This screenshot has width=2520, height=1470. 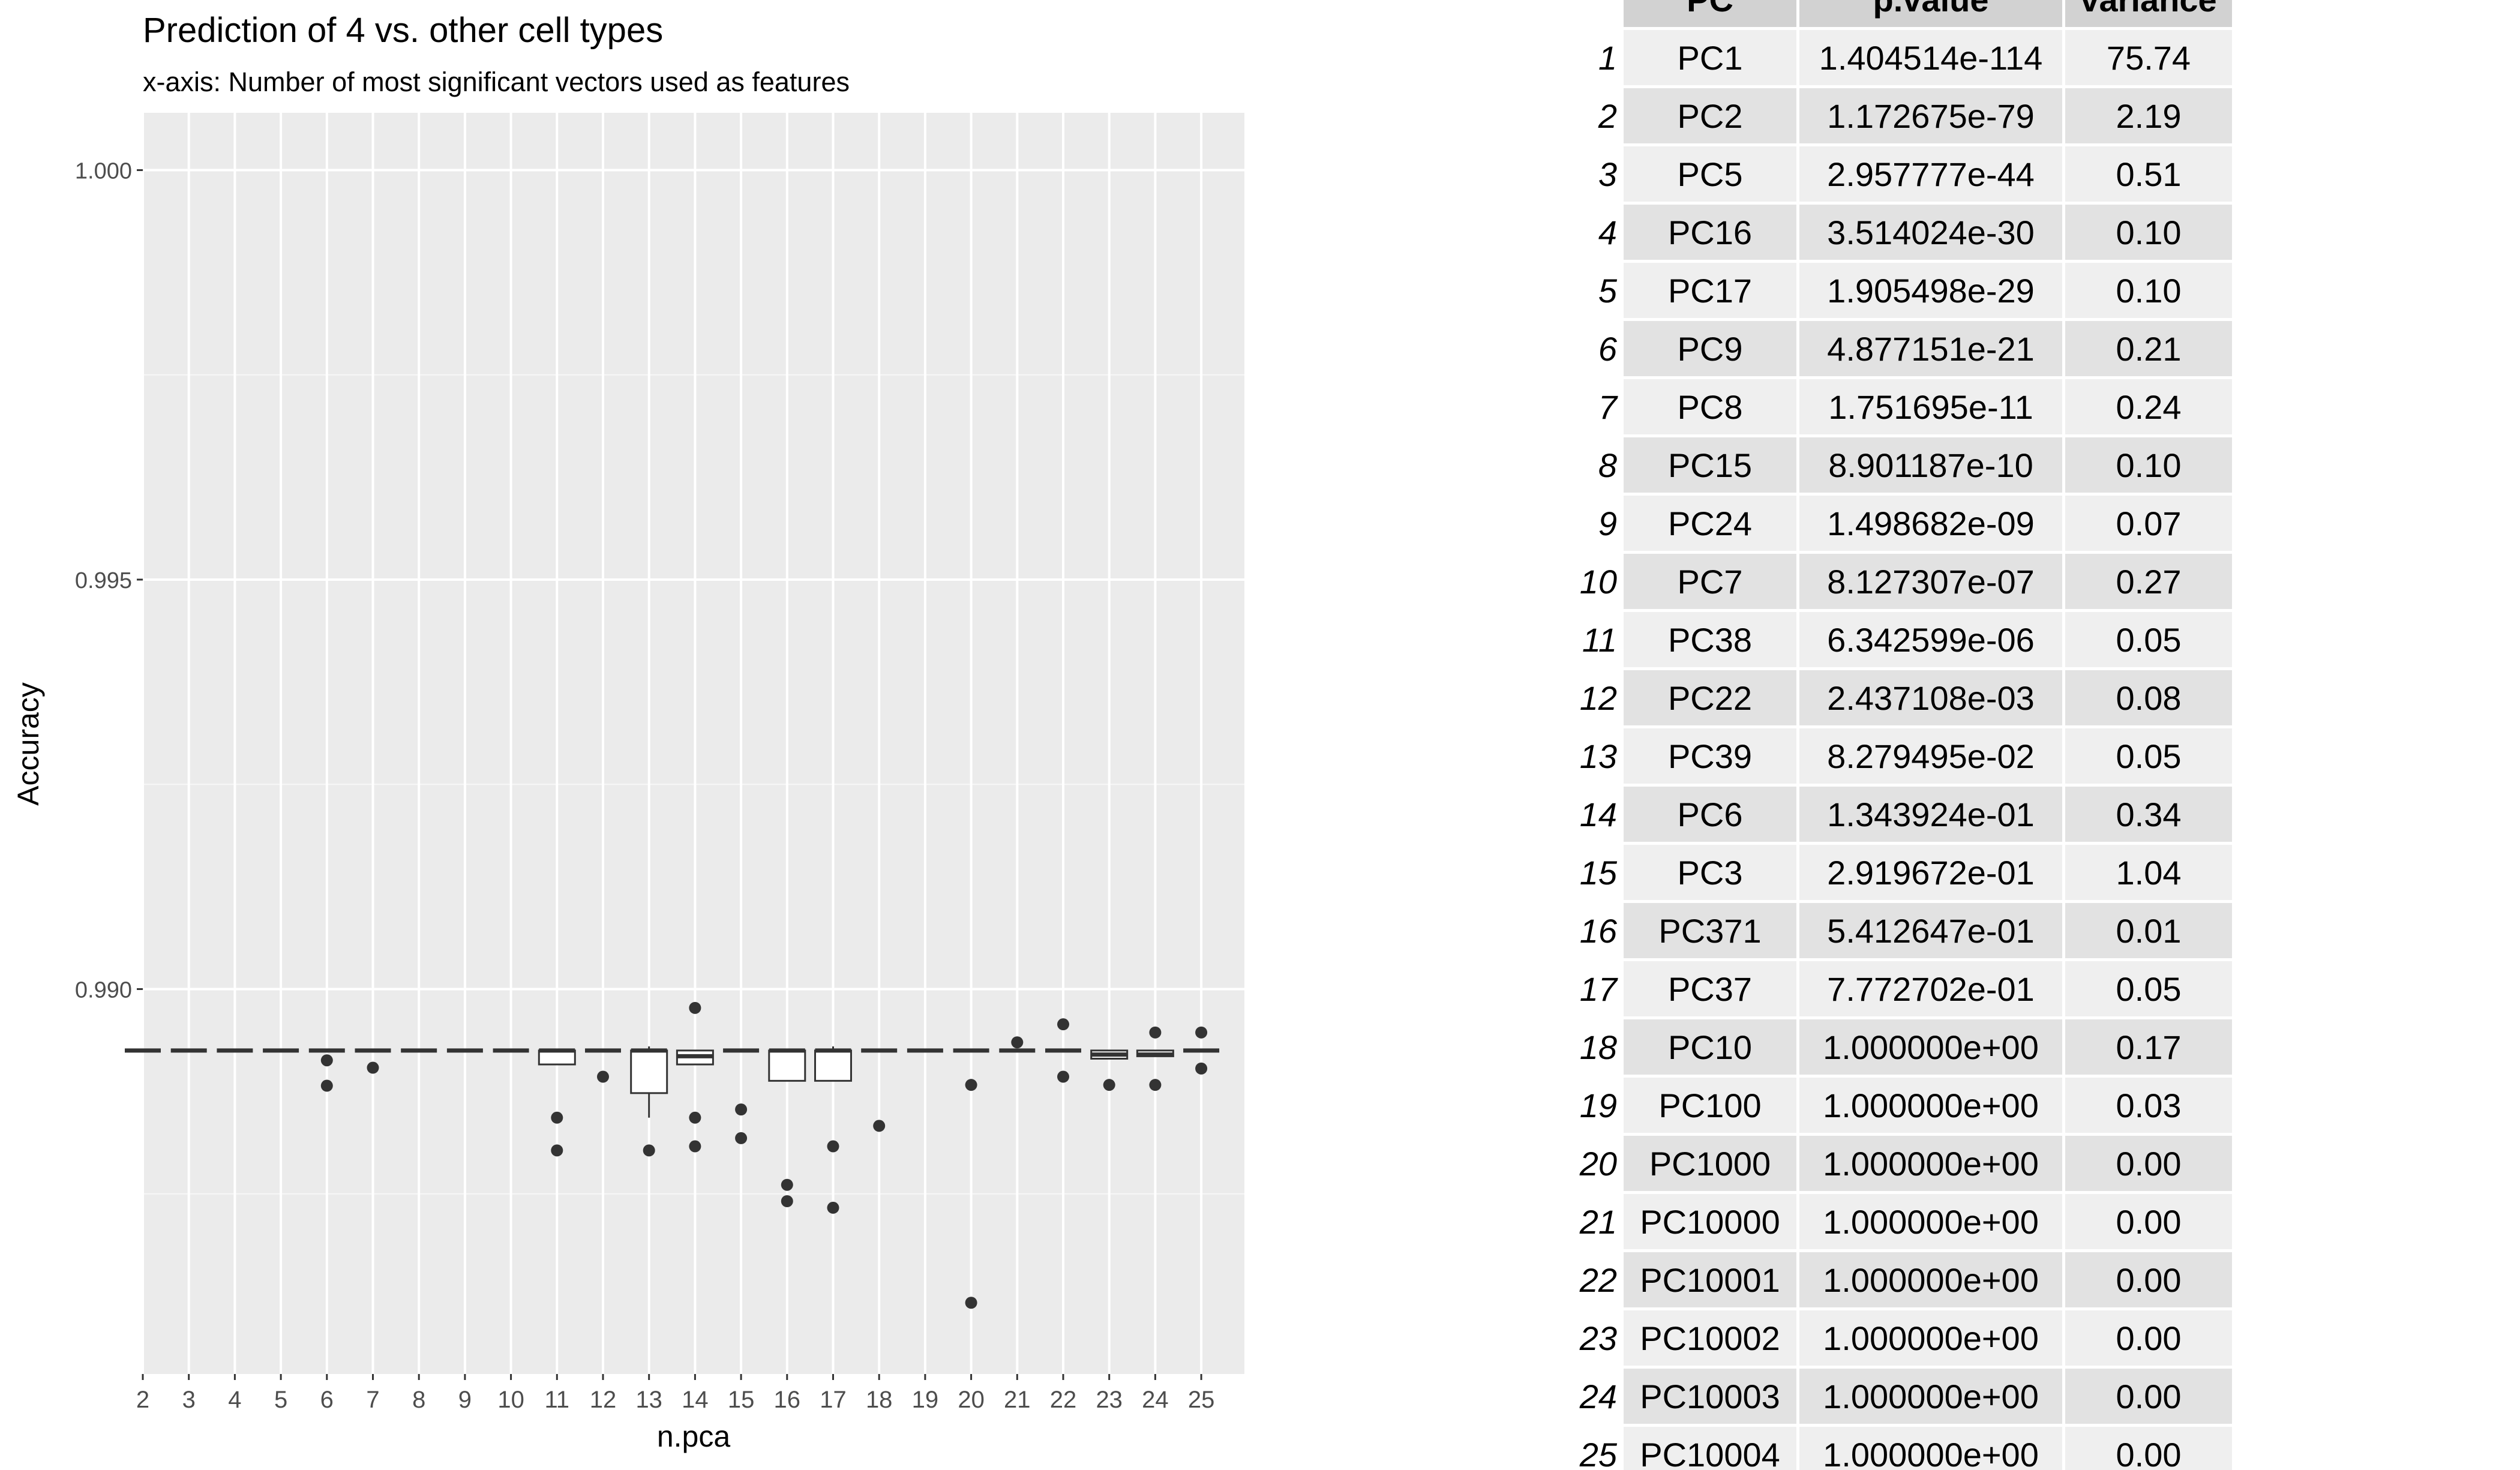 What do you see at coordinates (1930, 290) in the screenshot?
I see `pvalue-cell: 1.905498e-29` at bounding box center [1930, 290].